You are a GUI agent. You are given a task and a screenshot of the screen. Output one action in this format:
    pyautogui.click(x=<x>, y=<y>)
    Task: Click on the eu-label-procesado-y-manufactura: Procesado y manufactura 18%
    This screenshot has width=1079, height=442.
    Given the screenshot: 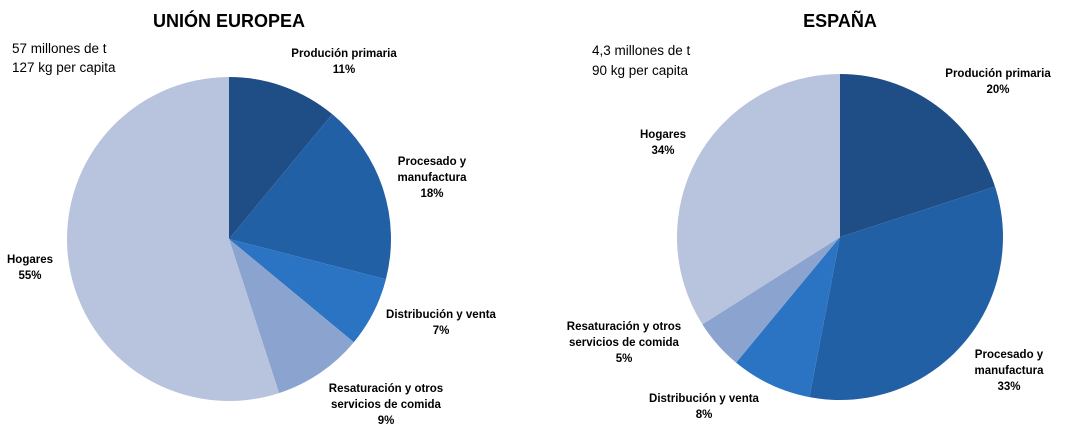 What is the action you would take?
    pyautogui.click(x=432, y=178)
    